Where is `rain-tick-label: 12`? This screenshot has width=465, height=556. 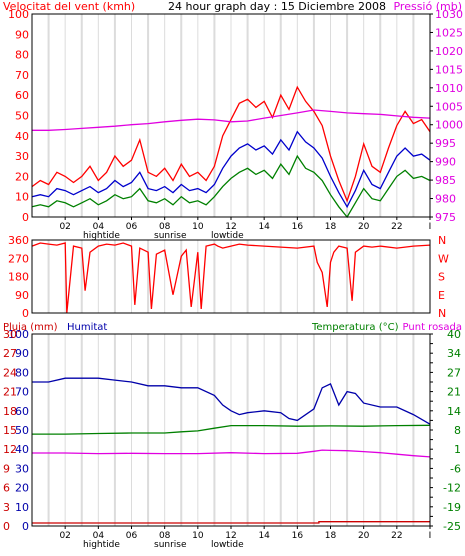
rain-tick-label: 12 is located at coordinates (10, 449).